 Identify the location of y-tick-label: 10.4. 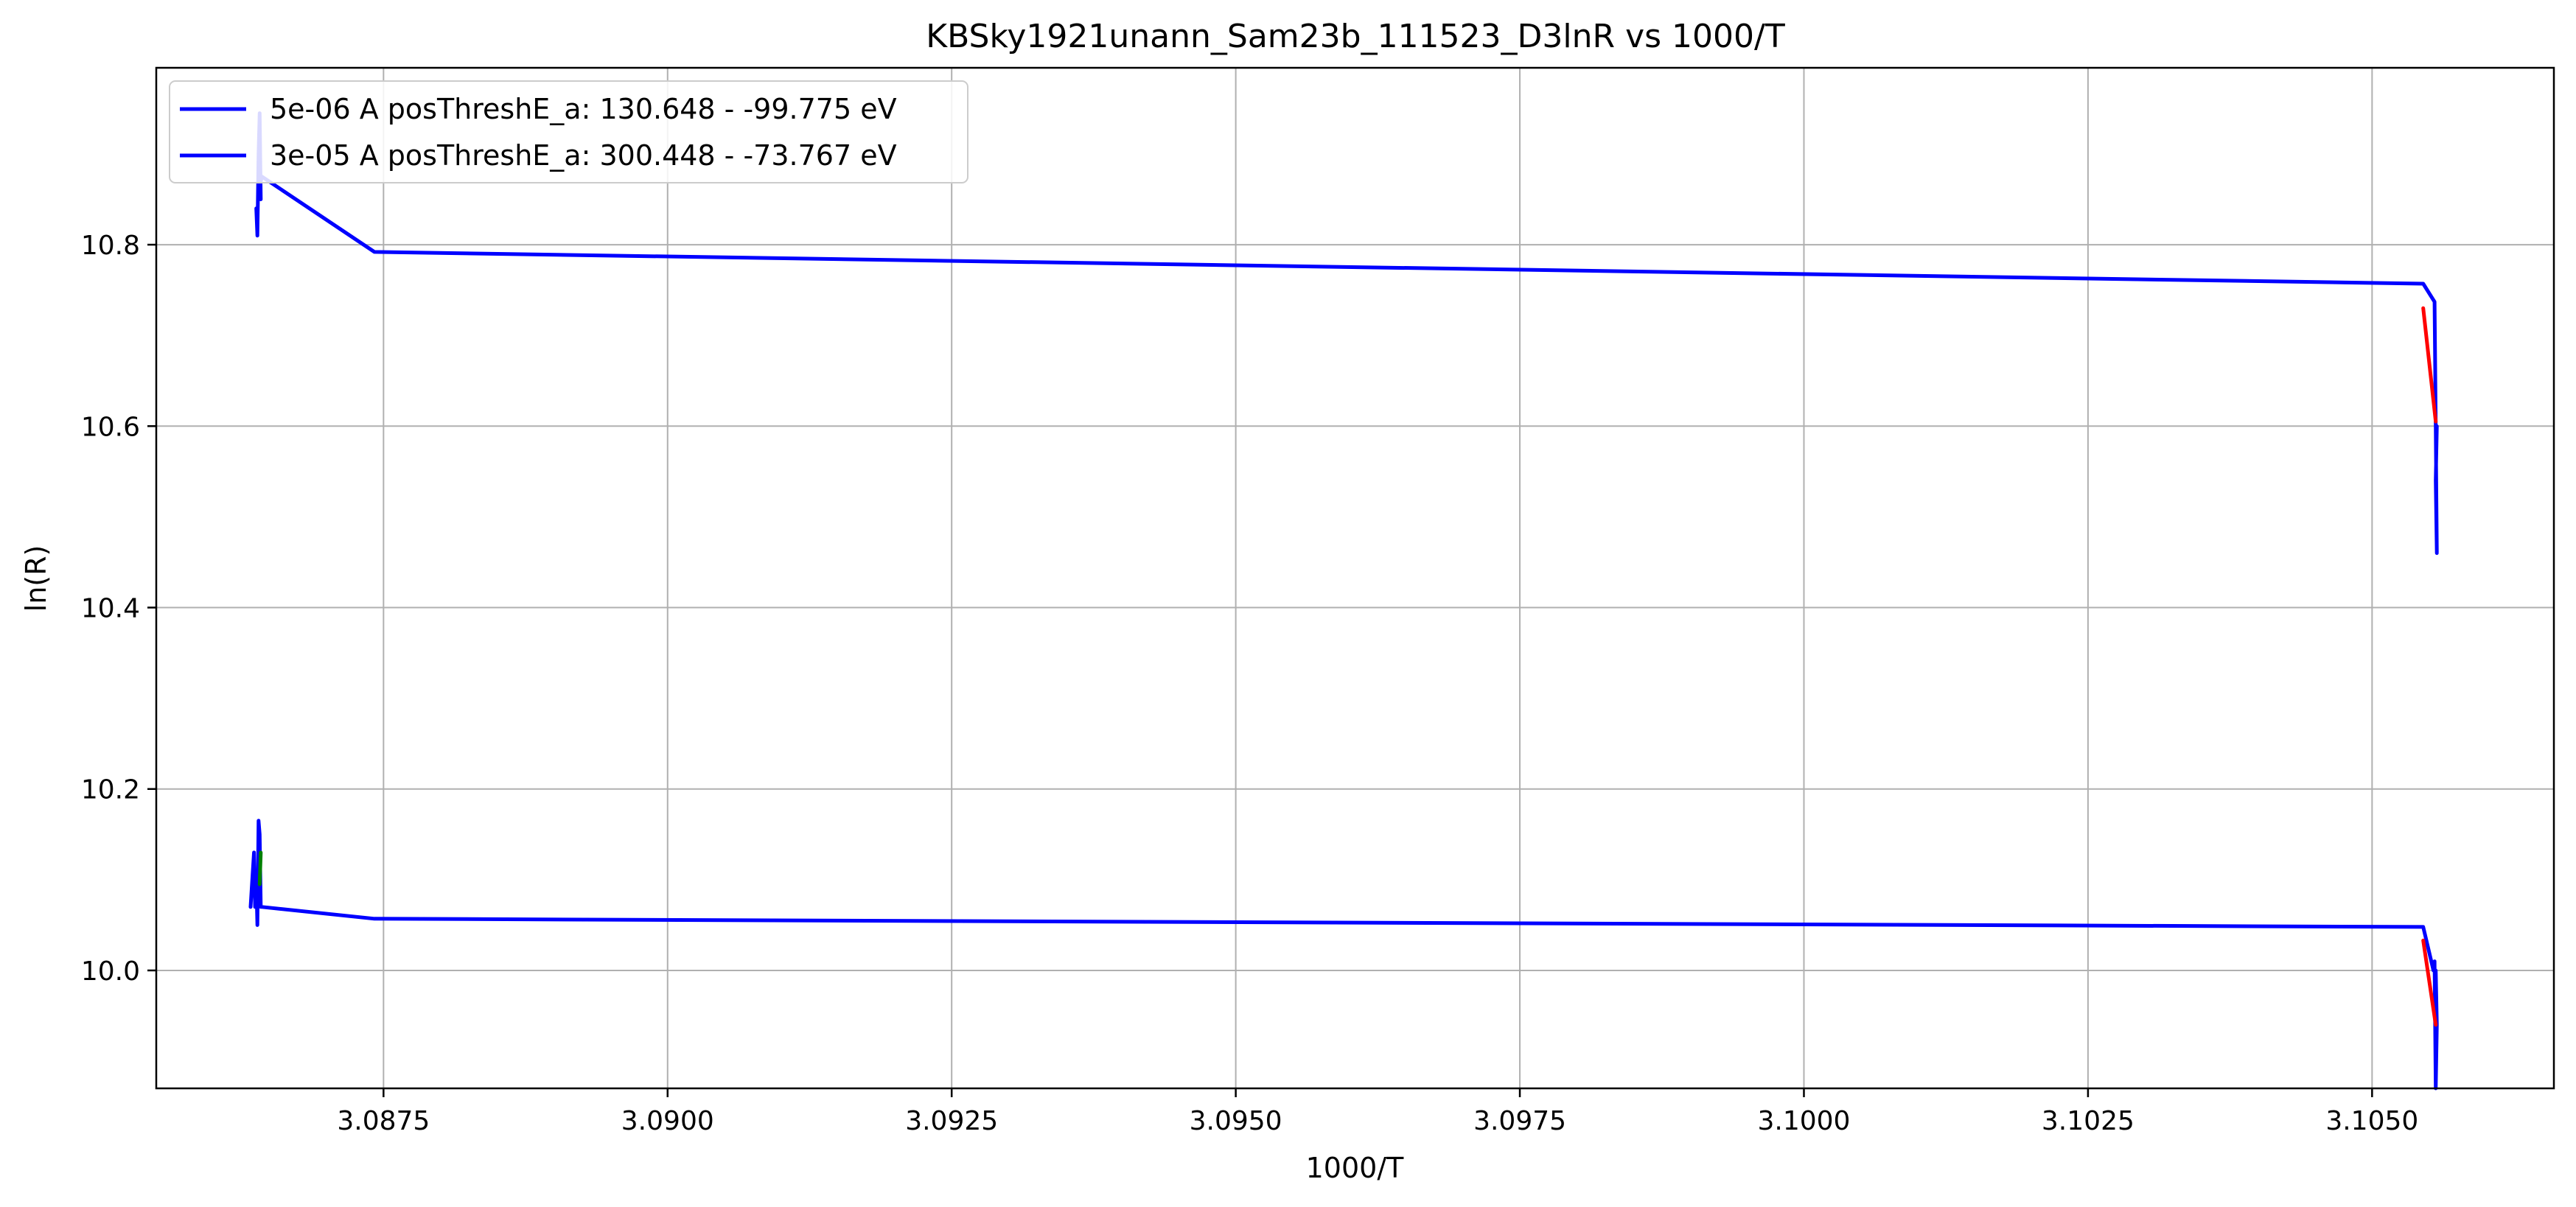
(110, 609).